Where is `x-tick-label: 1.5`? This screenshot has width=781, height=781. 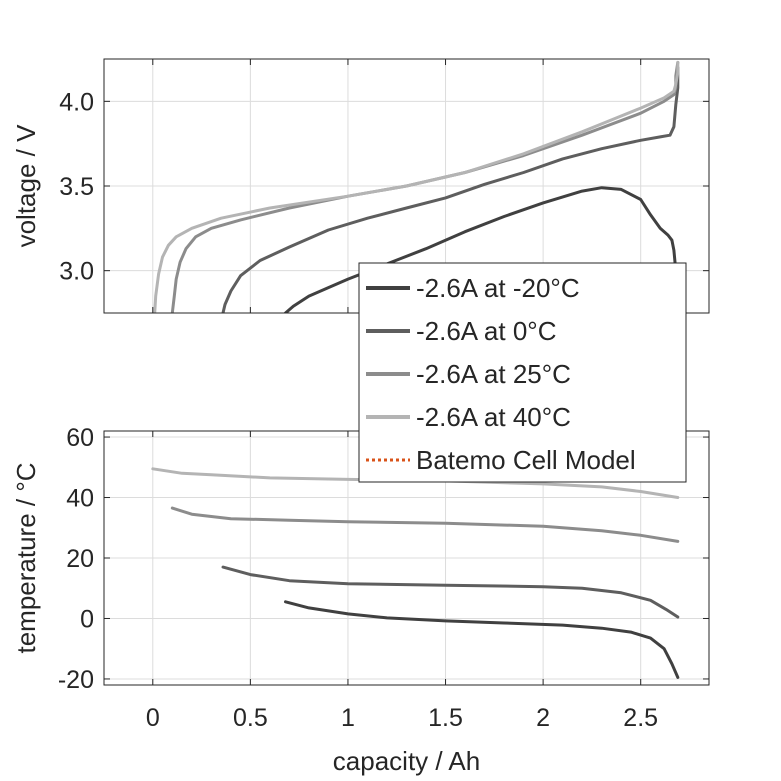
x-tick-label: 1.5 is located at coordinates (445, 718).